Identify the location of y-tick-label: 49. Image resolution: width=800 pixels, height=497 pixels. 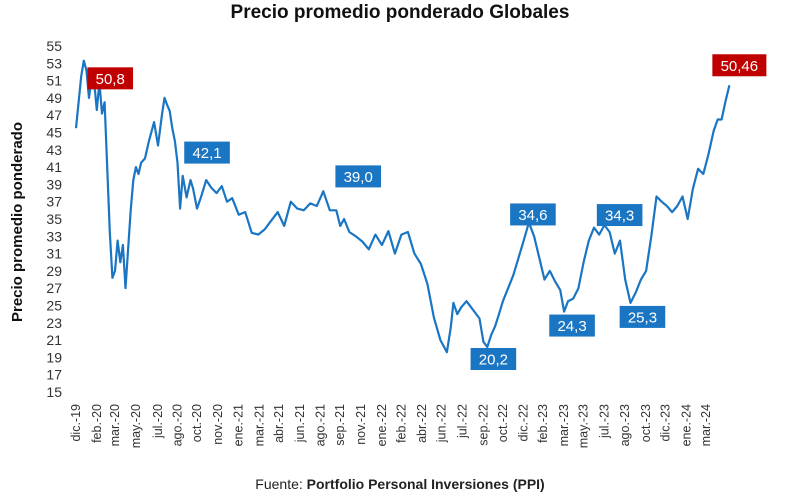
(54, 98).